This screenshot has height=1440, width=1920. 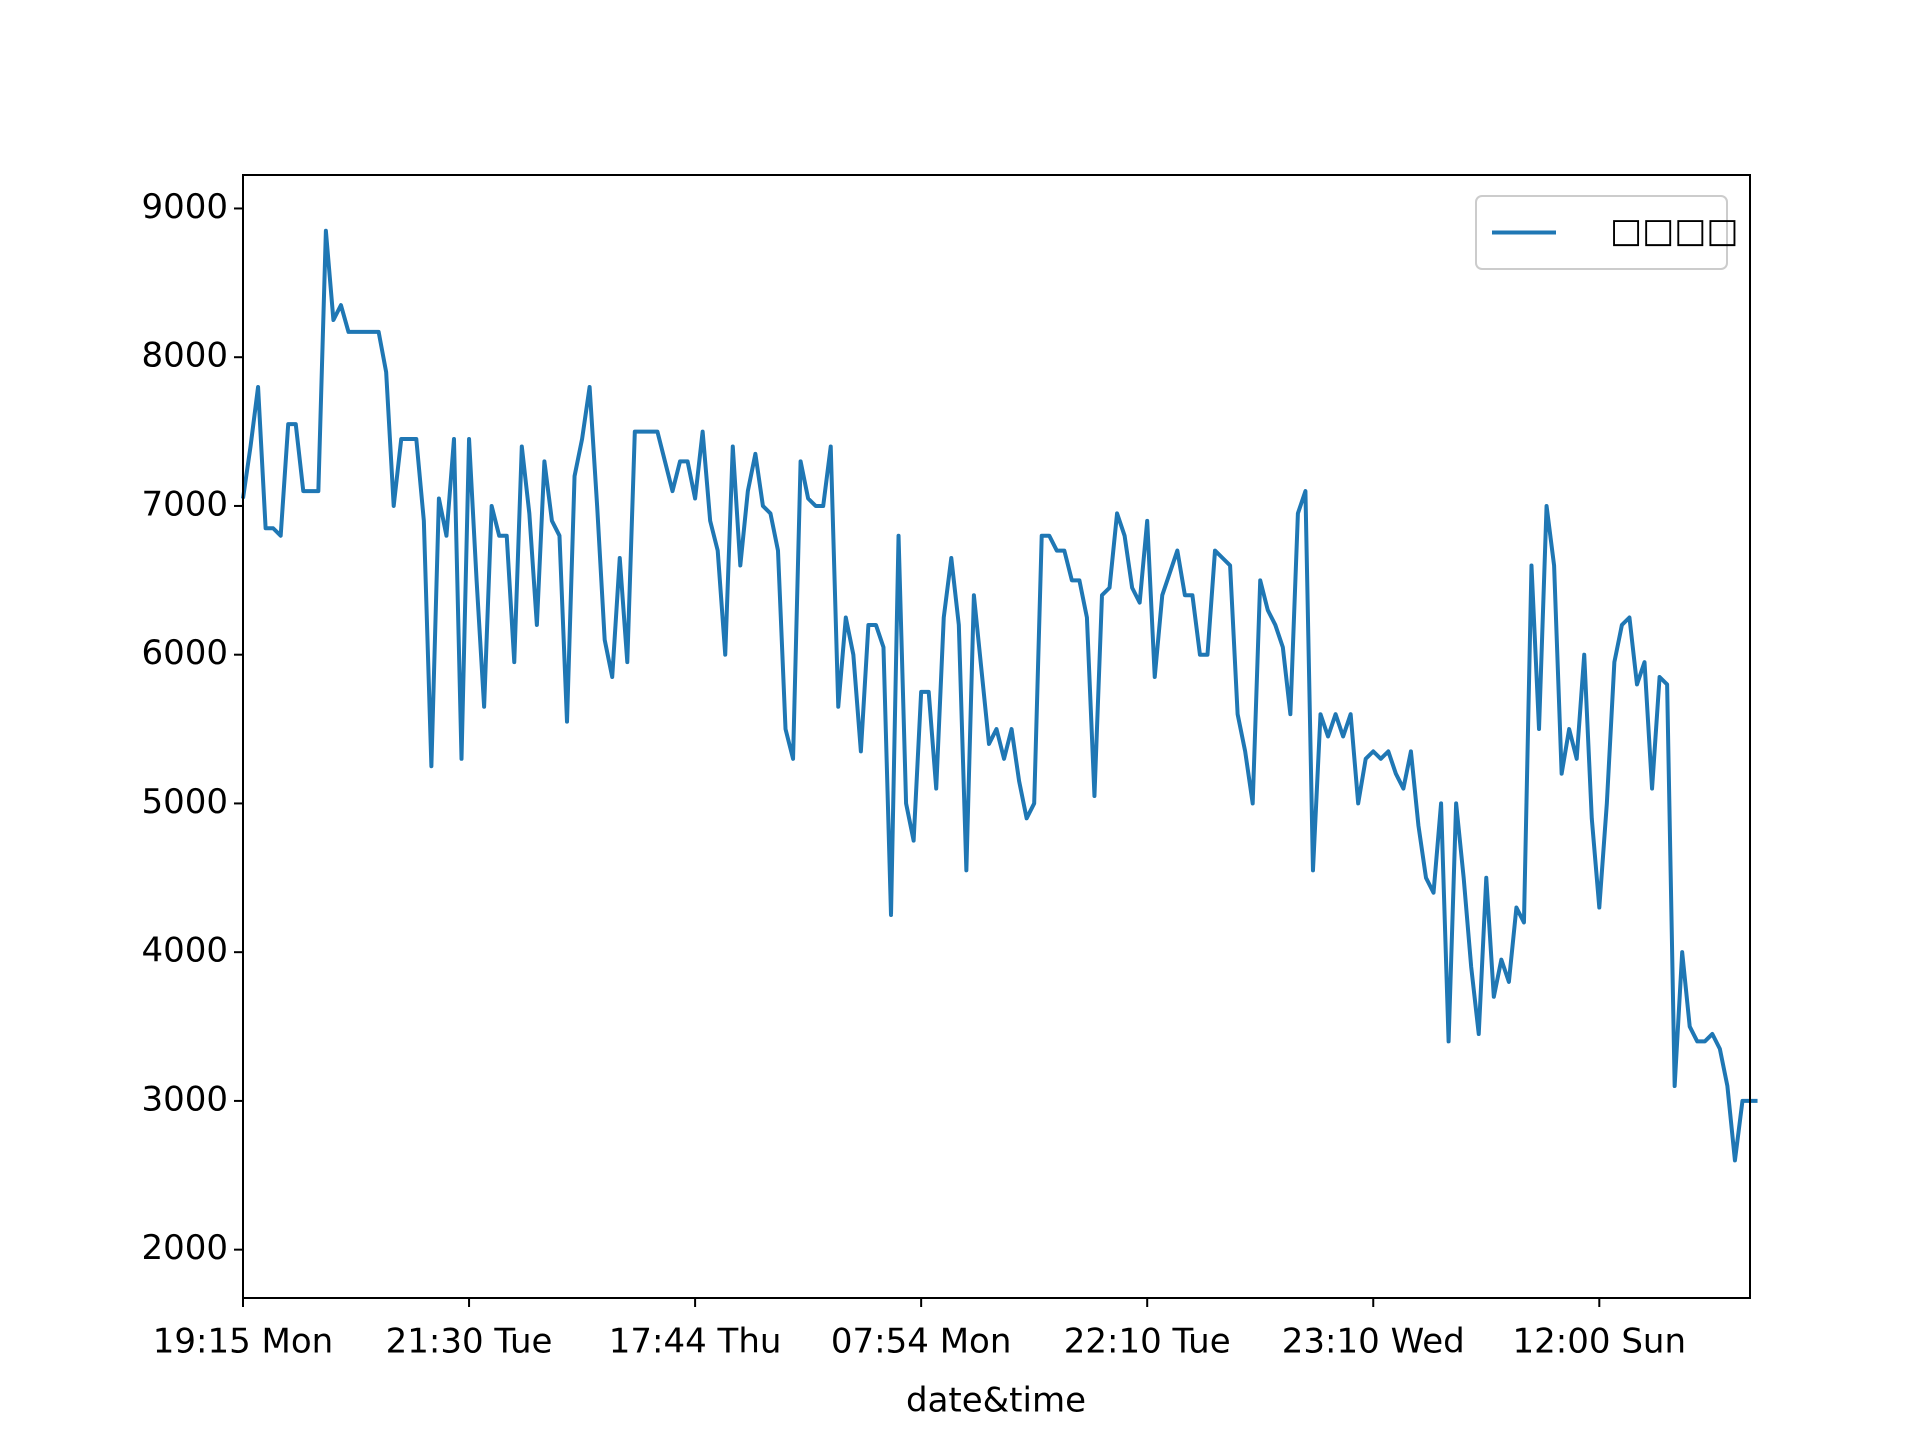 What do you see at coordinates (184, 951) in the screenshot?
I see `y-tick-label: 4000` at bounding box center [184, 951].